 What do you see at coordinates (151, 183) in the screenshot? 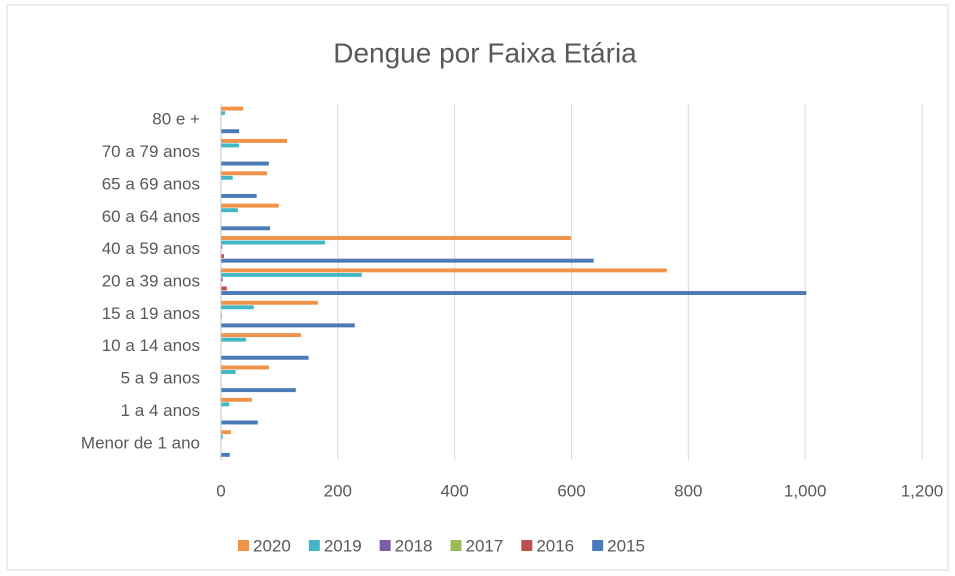
I see `y-tick-label: 65 a 69 anos` at bounding box center [151, 183].